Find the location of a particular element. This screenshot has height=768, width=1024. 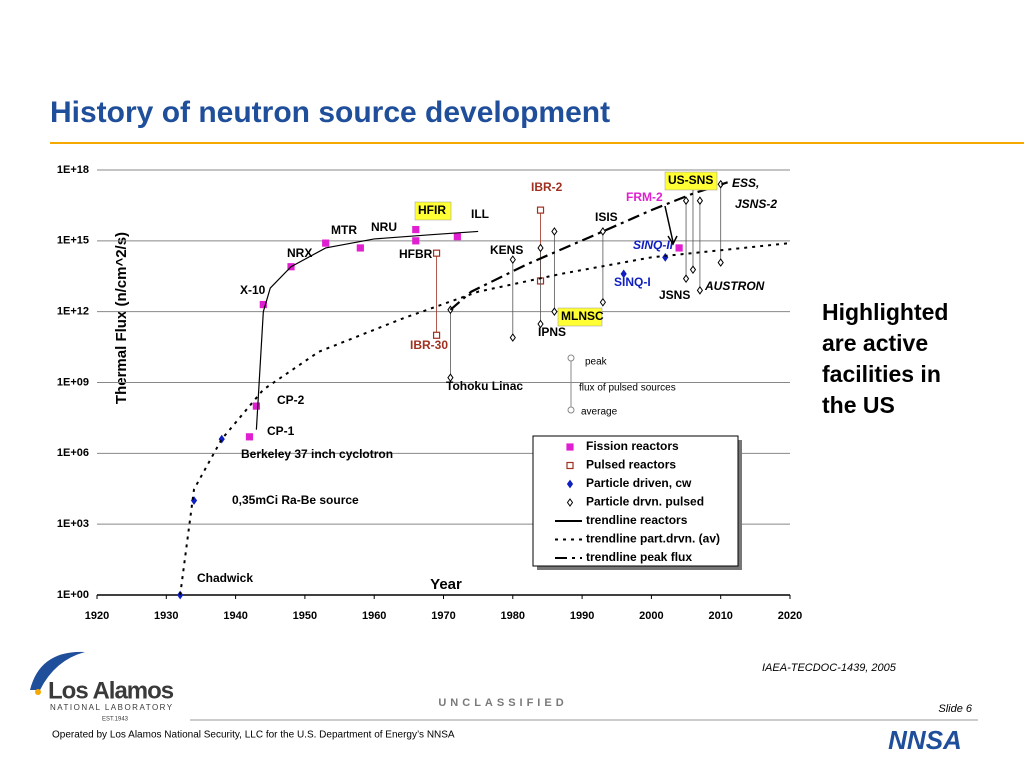

annotation: JSNS-2 is located at coordinates (756, 204).